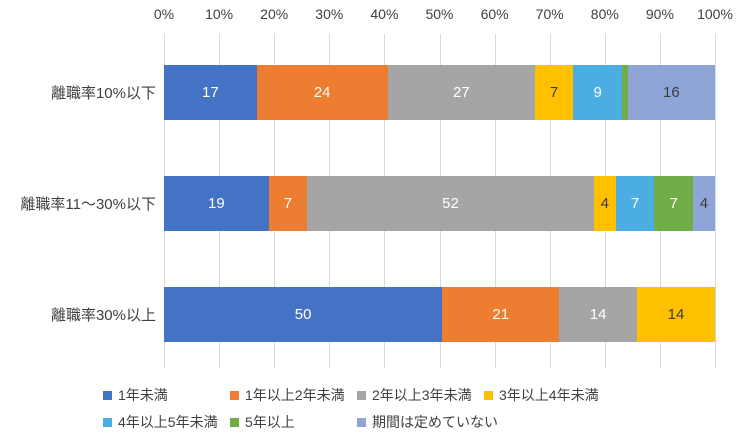 The width and height of the screenshot is (750, 441). I want to click on legend-item: 1年未満, so click(135, 395).